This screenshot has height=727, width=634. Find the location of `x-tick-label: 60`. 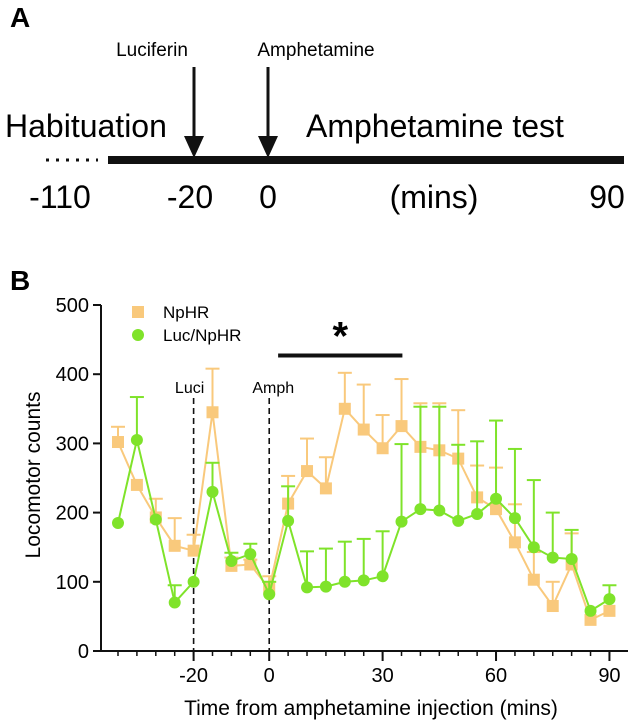

x-tick-label: 60 is located at coordinates (496, 676).